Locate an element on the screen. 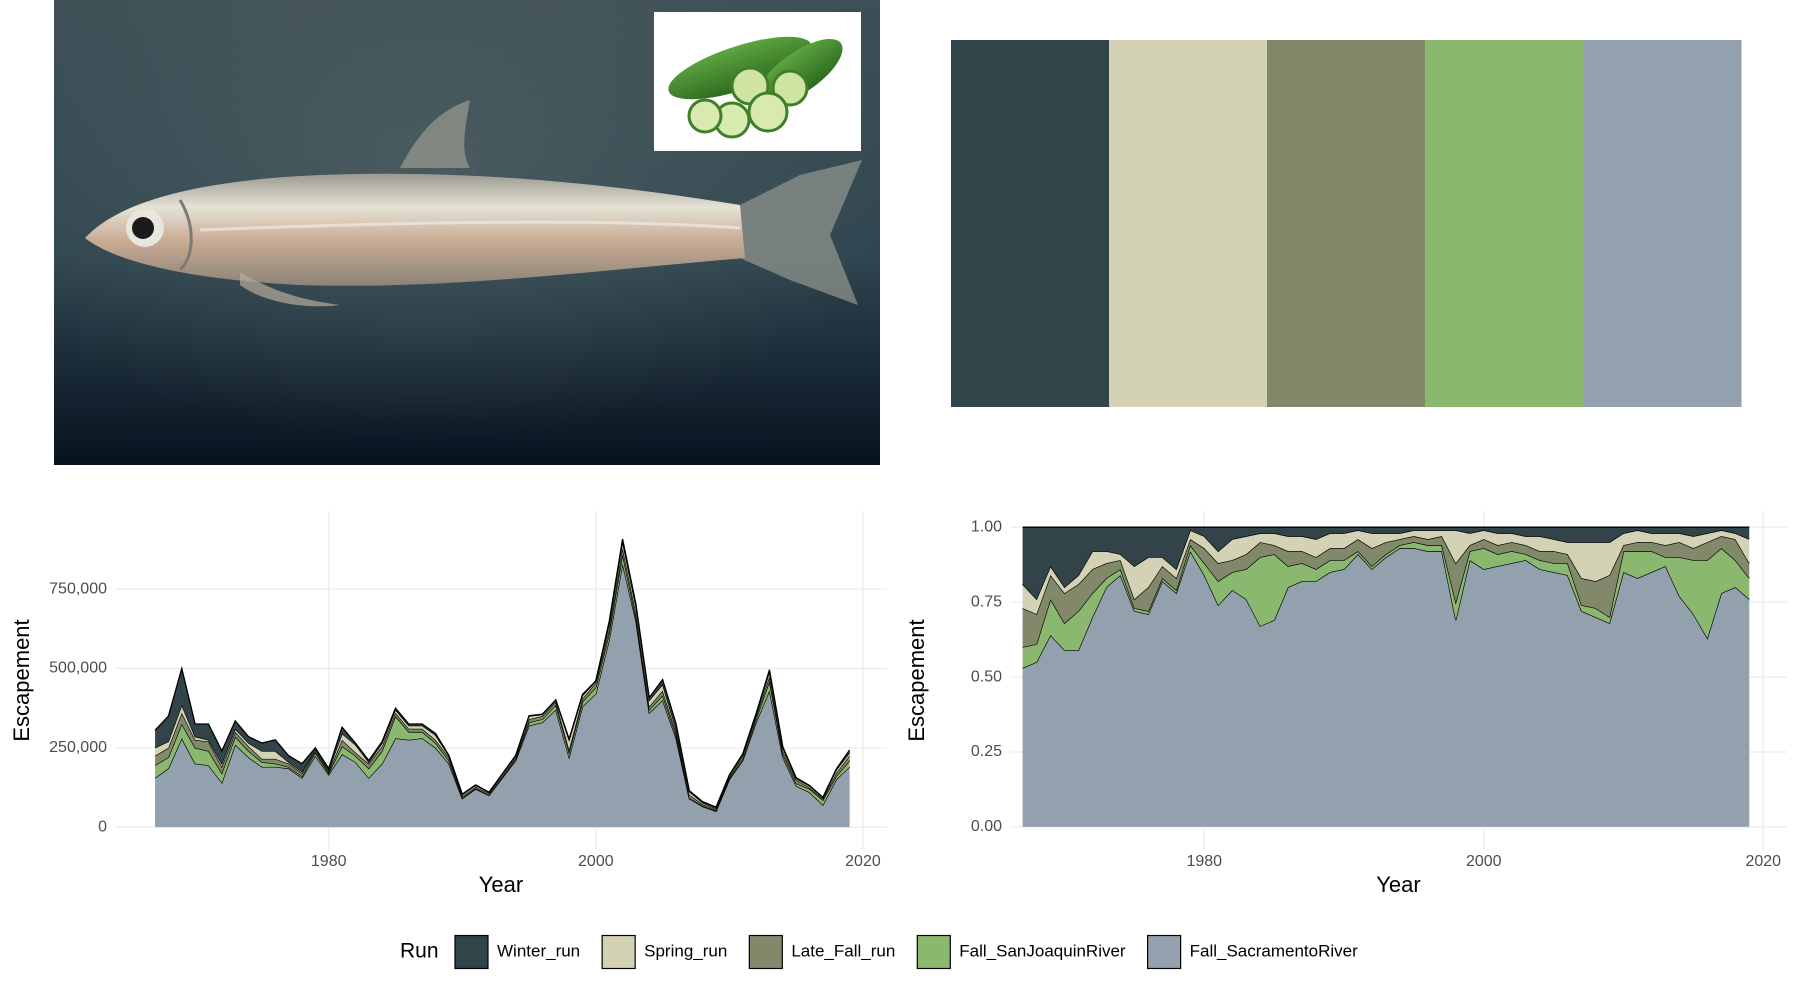 This screenshot has height=997, width=1800. y-tick-label: 0.75 is located at coordinates (986, 601).